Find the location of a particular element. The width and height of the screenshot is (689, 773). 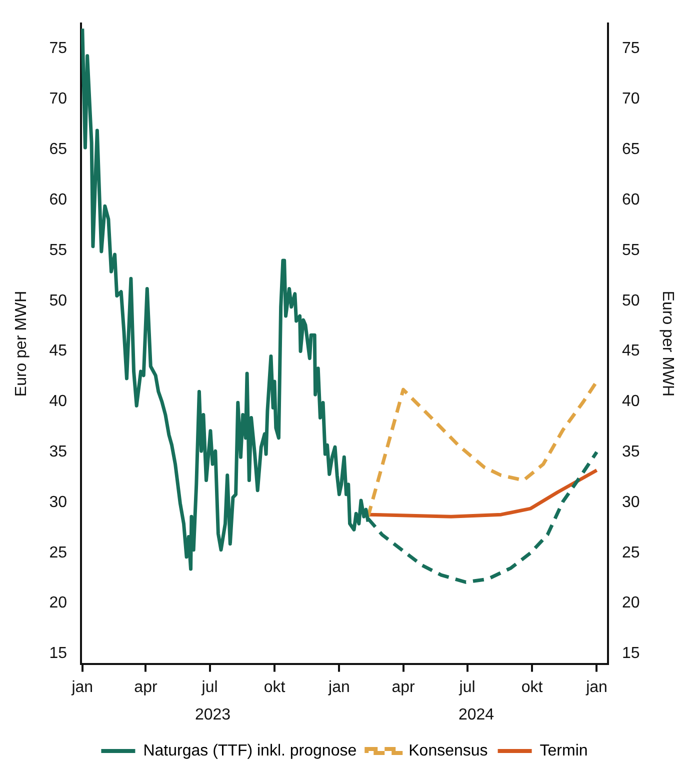

y-tick-label: 60 is located at coordinates (58, 199).